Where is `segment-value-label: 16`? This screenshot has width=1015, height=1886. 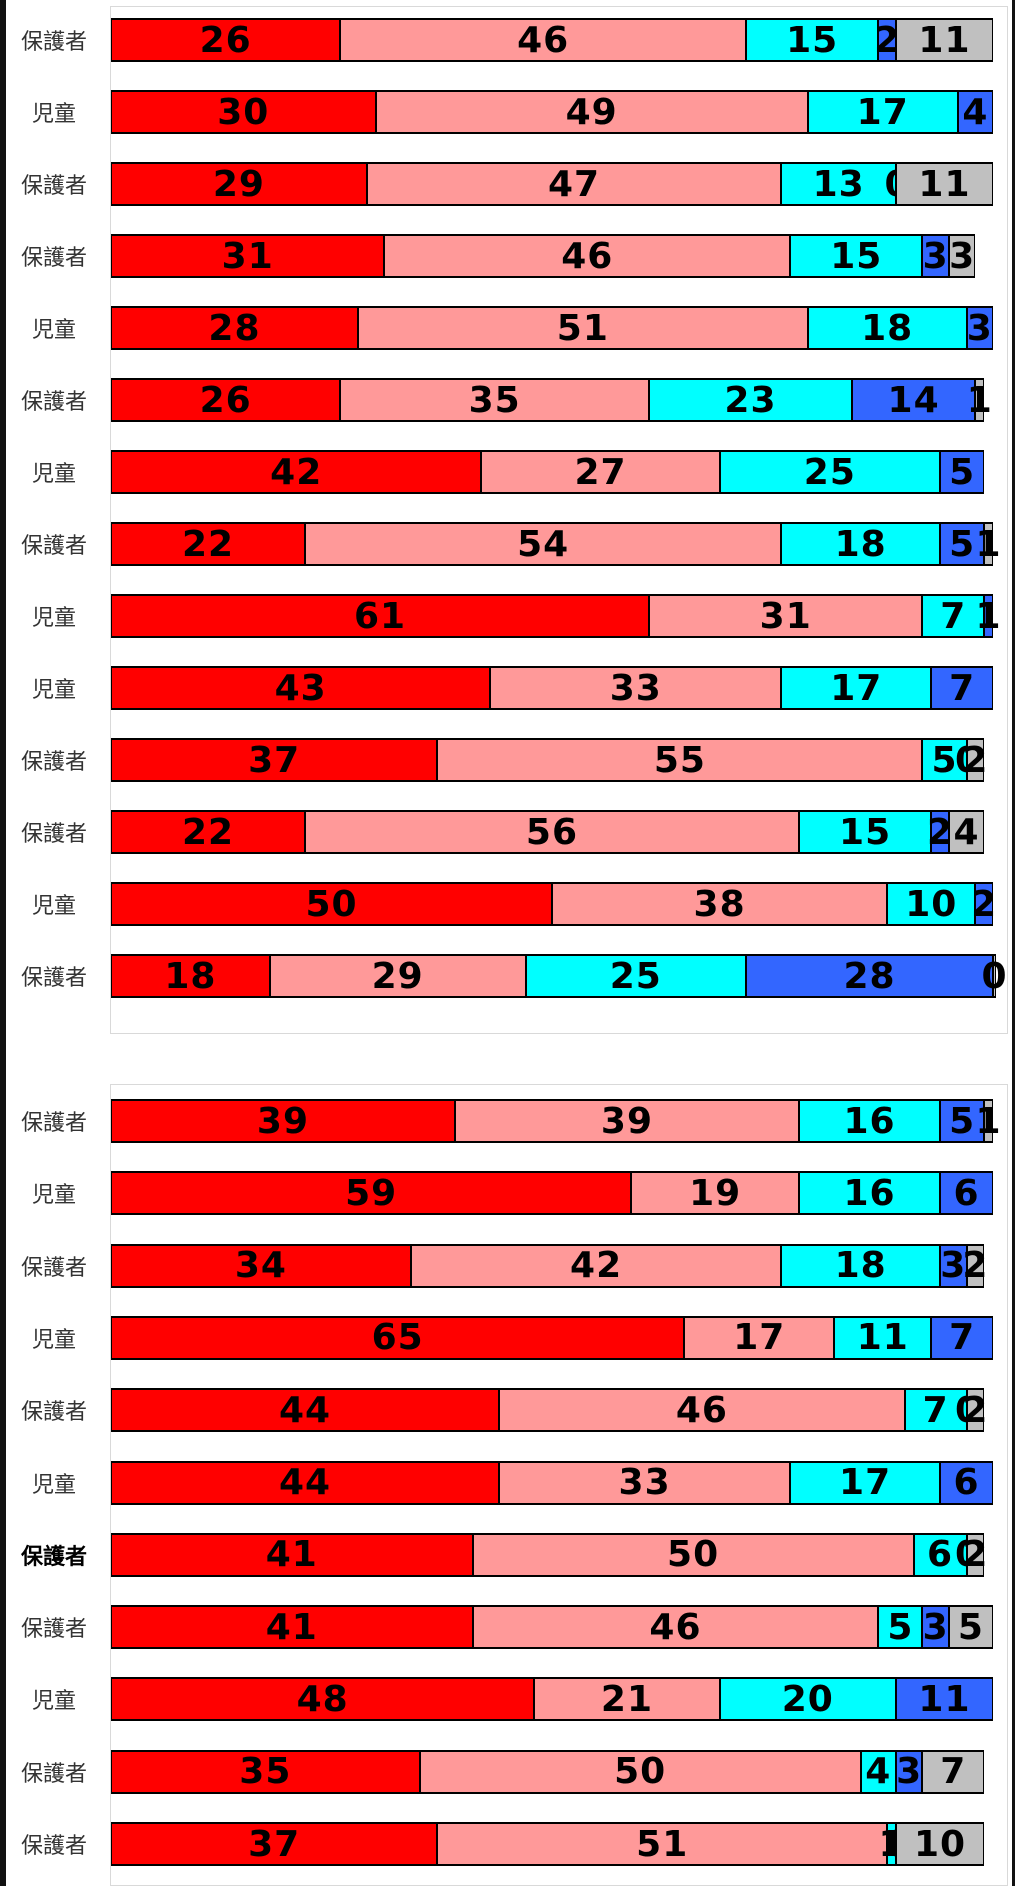 segment-value-label: 16 is located at coordinates (869, 1193).